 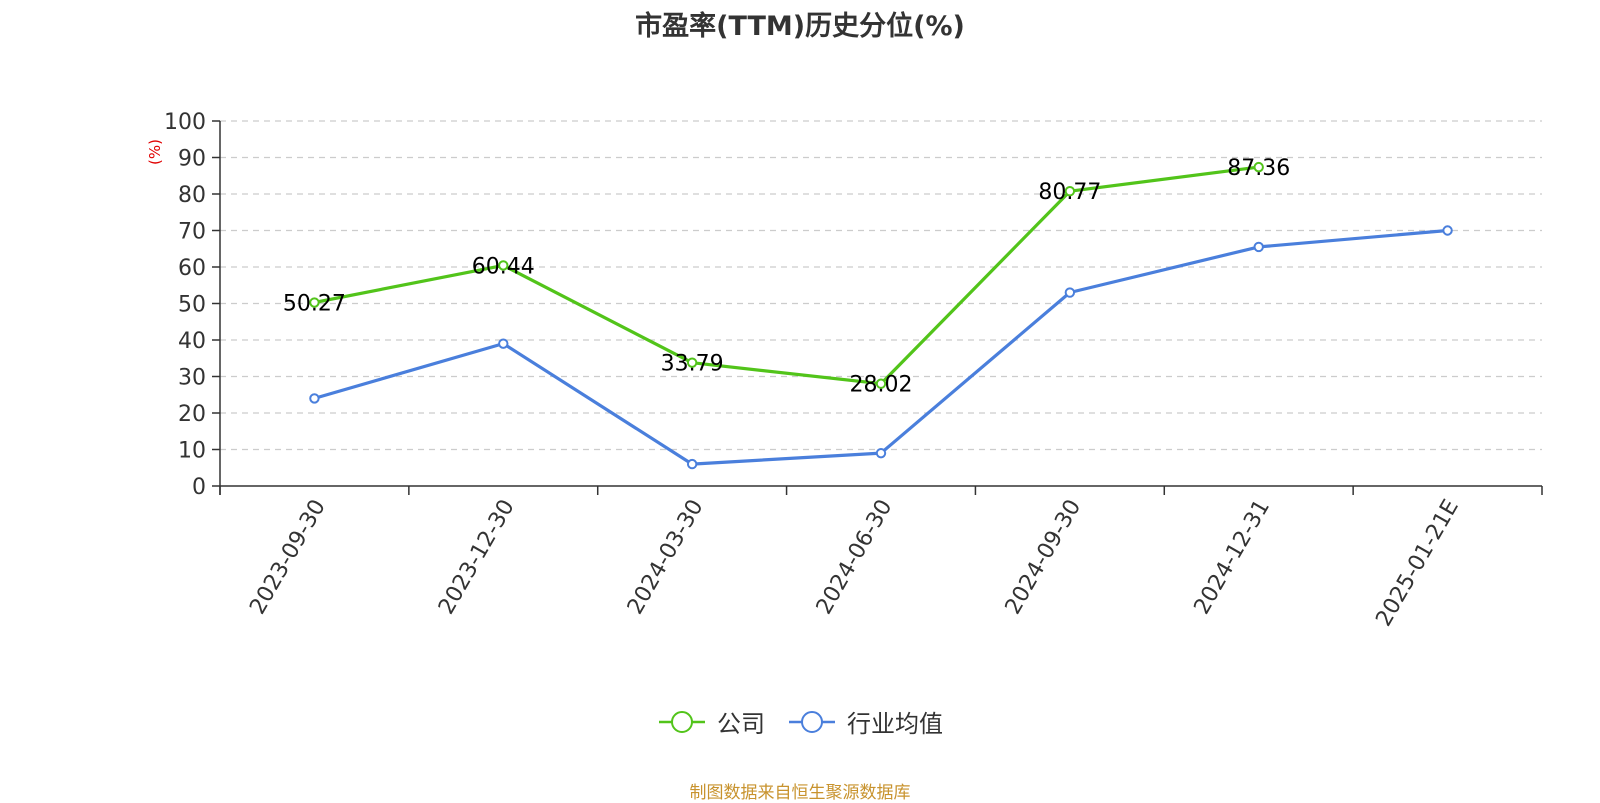 I want to click on chart-title: 市盈率(TTM)历史分位(%), so click(x=800, y=26).